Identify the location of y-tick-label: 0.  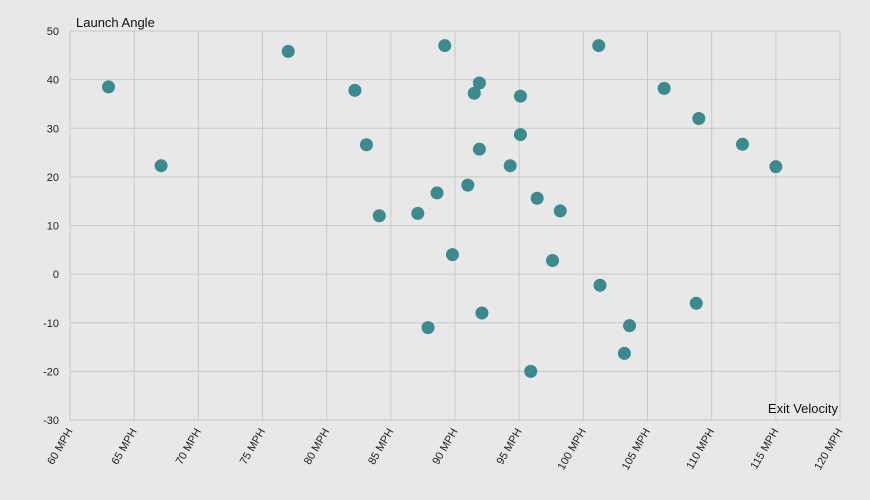
(56, 275).